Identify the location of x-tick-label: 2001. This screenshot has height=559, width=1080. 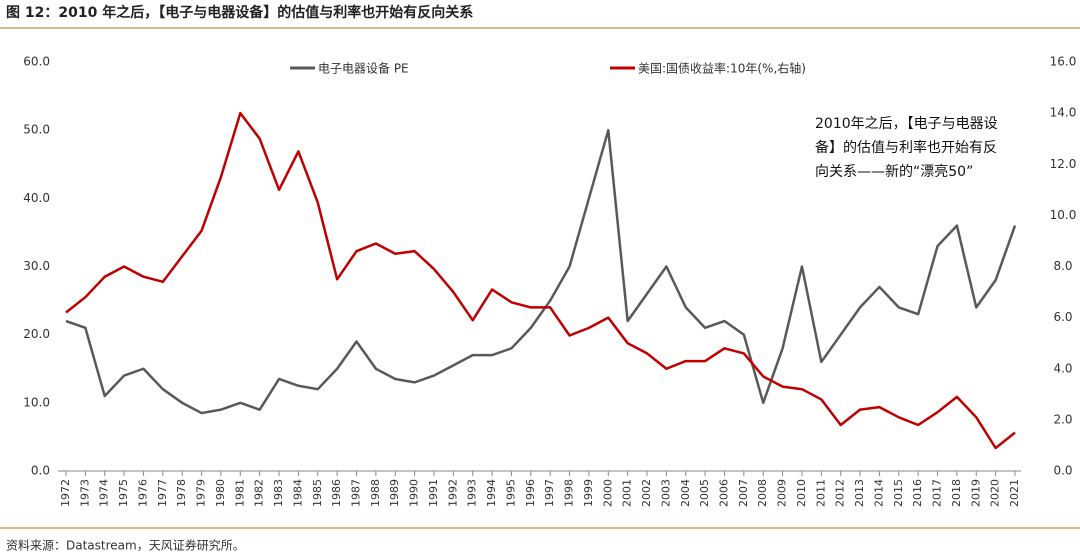
(627, 493).